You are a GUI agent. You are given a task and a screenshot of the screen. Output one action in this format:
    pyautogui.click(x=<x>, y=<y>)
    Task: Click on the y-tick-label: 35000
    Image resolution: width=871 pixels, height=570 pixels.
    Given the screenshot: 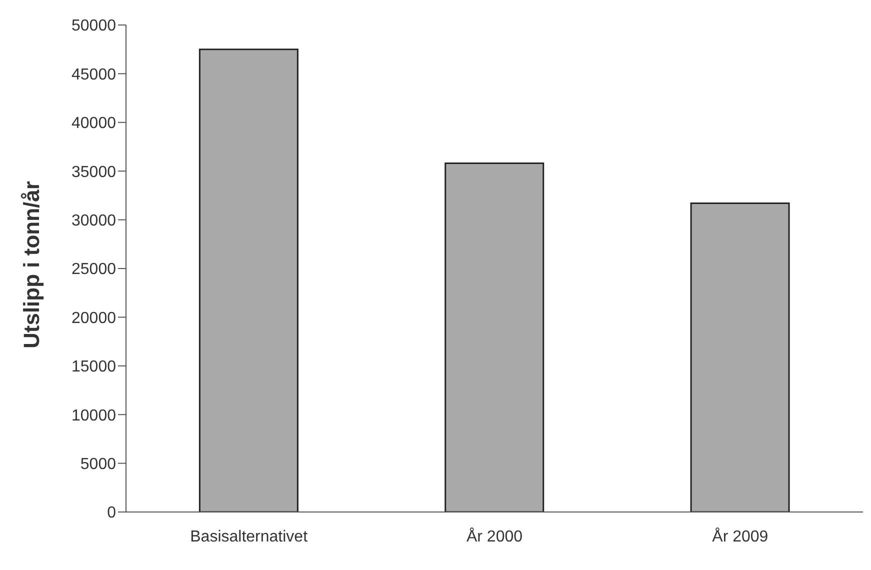 What is the action you would take?
    pyautogui.click(x=94, y=172)
    